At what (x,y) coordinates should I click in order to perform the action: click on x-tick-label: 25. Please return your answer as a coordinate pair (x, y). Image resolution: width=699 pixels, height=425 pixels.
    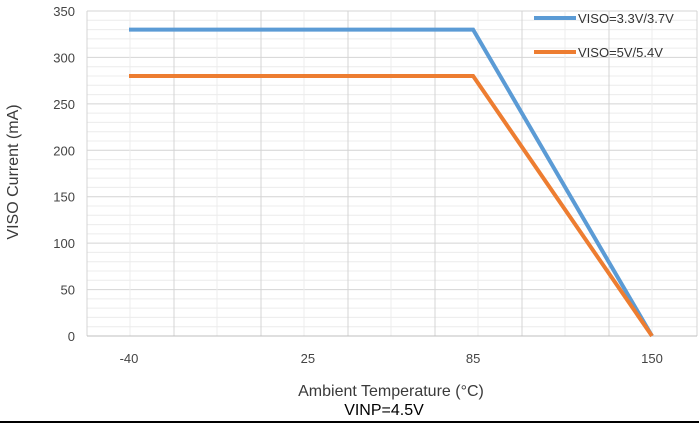
    Looking at the image, I should click on (308, 358).